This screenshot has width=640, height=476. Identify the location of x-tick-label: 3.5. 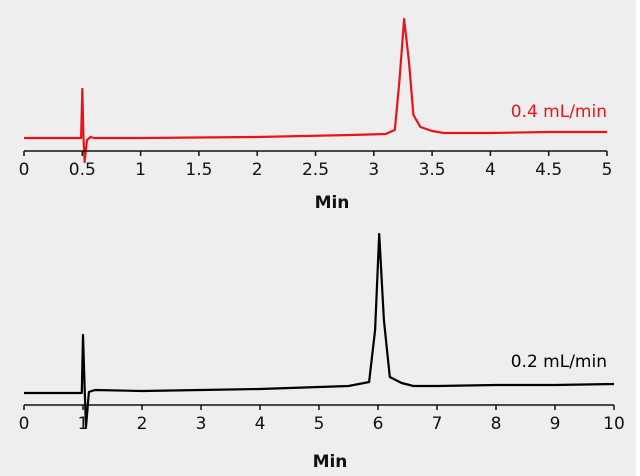
(432, 170).